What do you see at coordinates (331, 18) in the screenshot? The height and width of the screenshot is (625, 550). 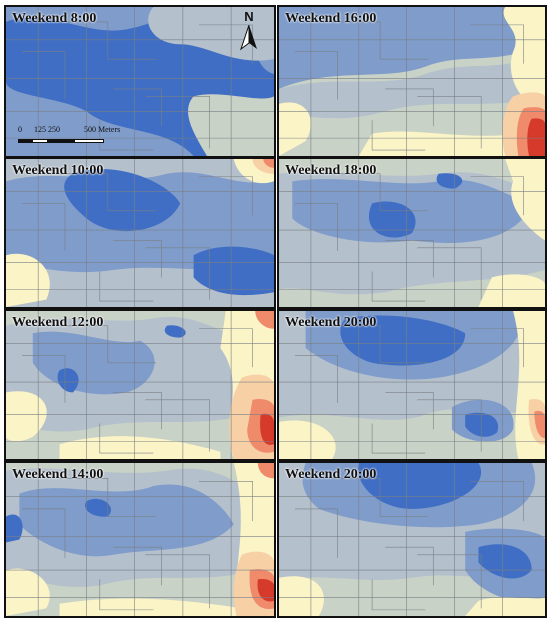 I see `panel-title: Weekend 16:00` at bounding box center [331, 18].